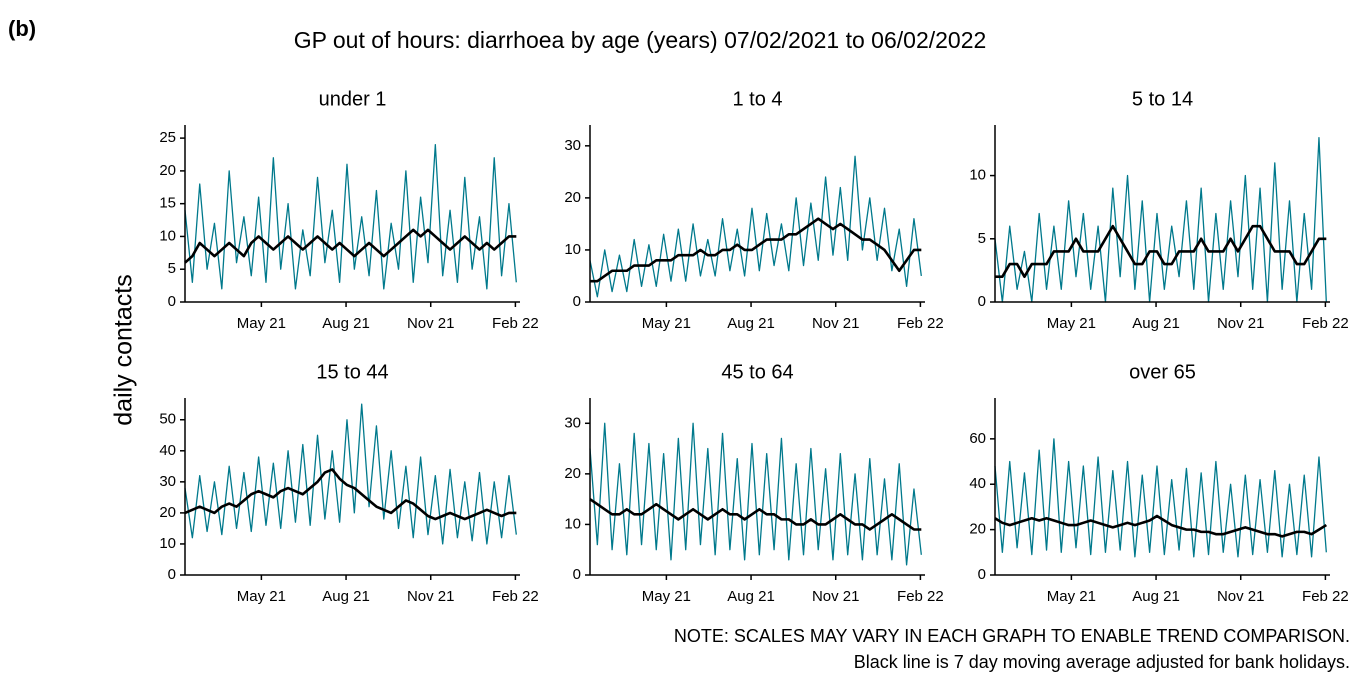  Describe the element at coordinates (167, 137) in the screenshot. I see `y-tick-label: 25` at that location.